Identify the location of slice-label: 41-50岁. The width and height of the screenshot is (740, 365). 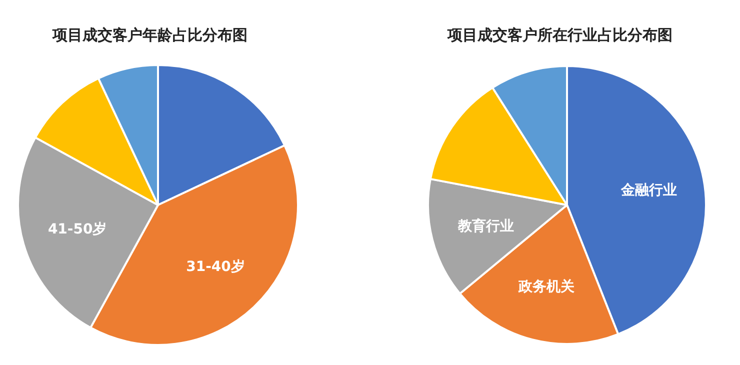
(77, 229).